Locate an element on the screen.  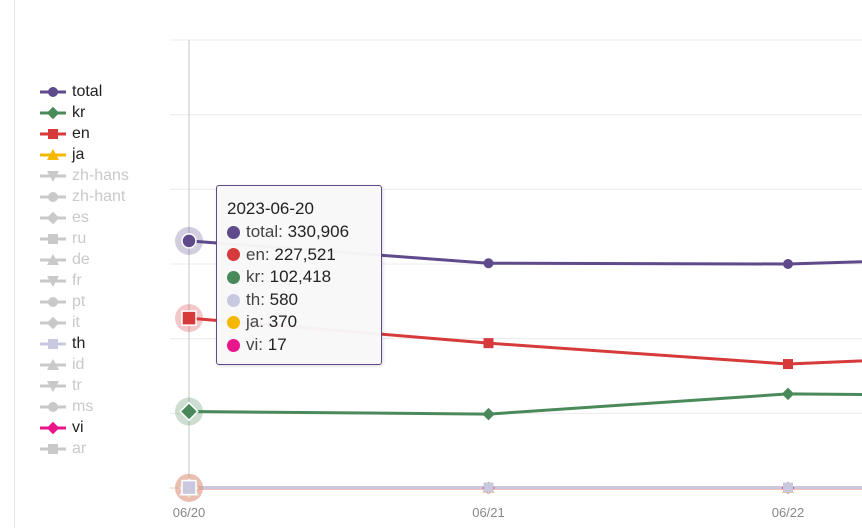
legend-marker-kr is located at coordinates (53, 112).